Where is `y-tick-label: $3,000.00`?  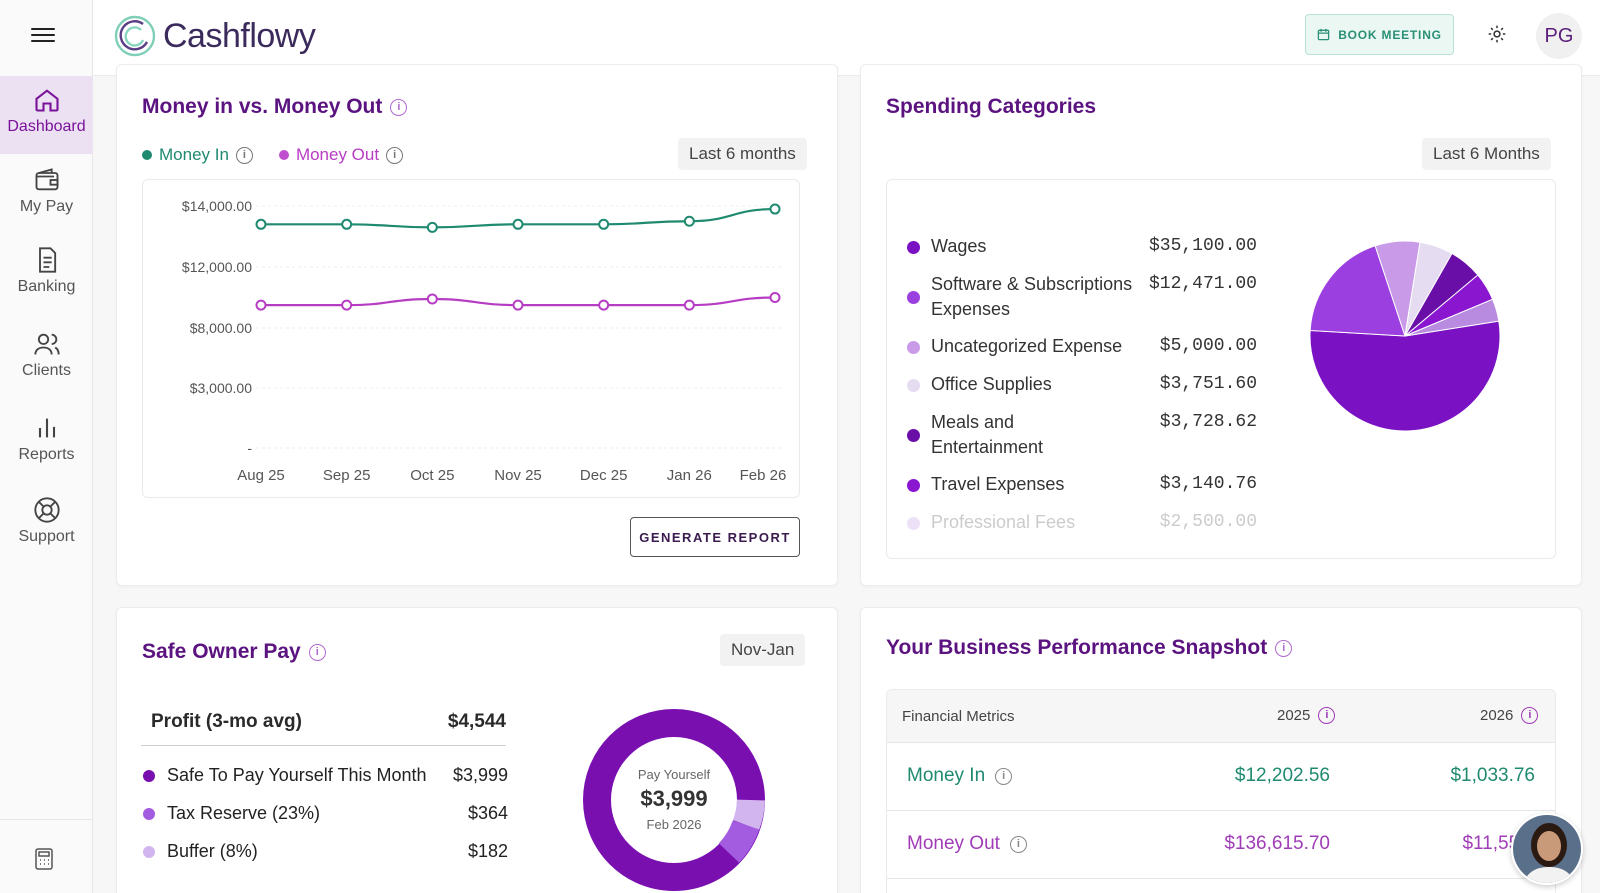
y-tick-label: $3,000.00 is located at coordinates (221, 388).